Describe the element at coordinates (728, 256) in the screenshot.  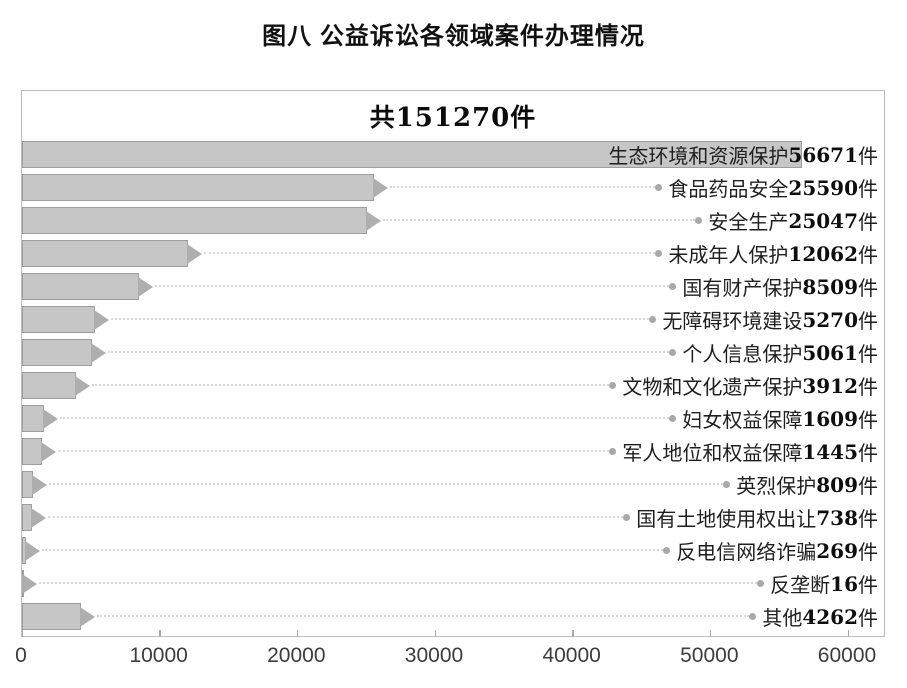
I see `category-name: 未成年人保护` at that location.